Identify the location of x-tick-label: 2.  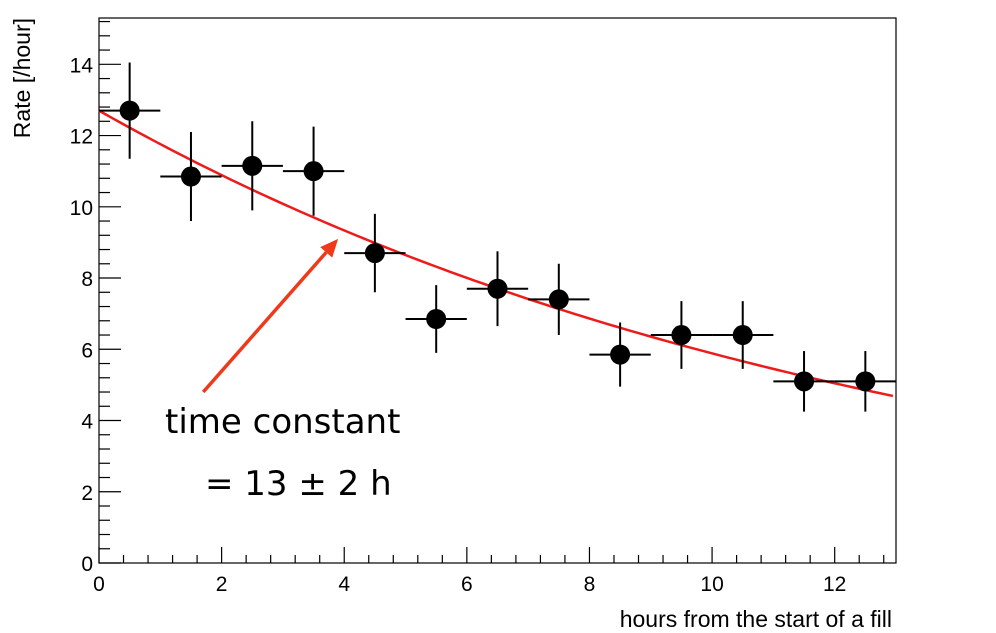
(222, 584).